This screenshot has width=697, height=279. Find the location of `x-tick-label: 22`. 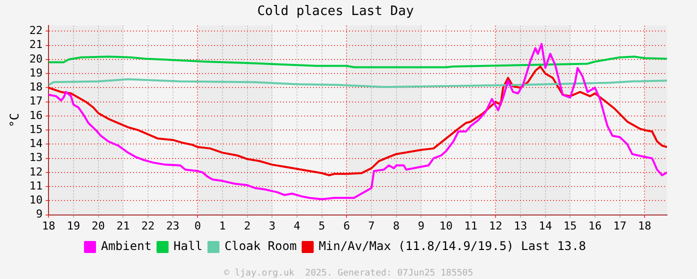

x-tick-label: 22 is located at coordinates (148, 225).